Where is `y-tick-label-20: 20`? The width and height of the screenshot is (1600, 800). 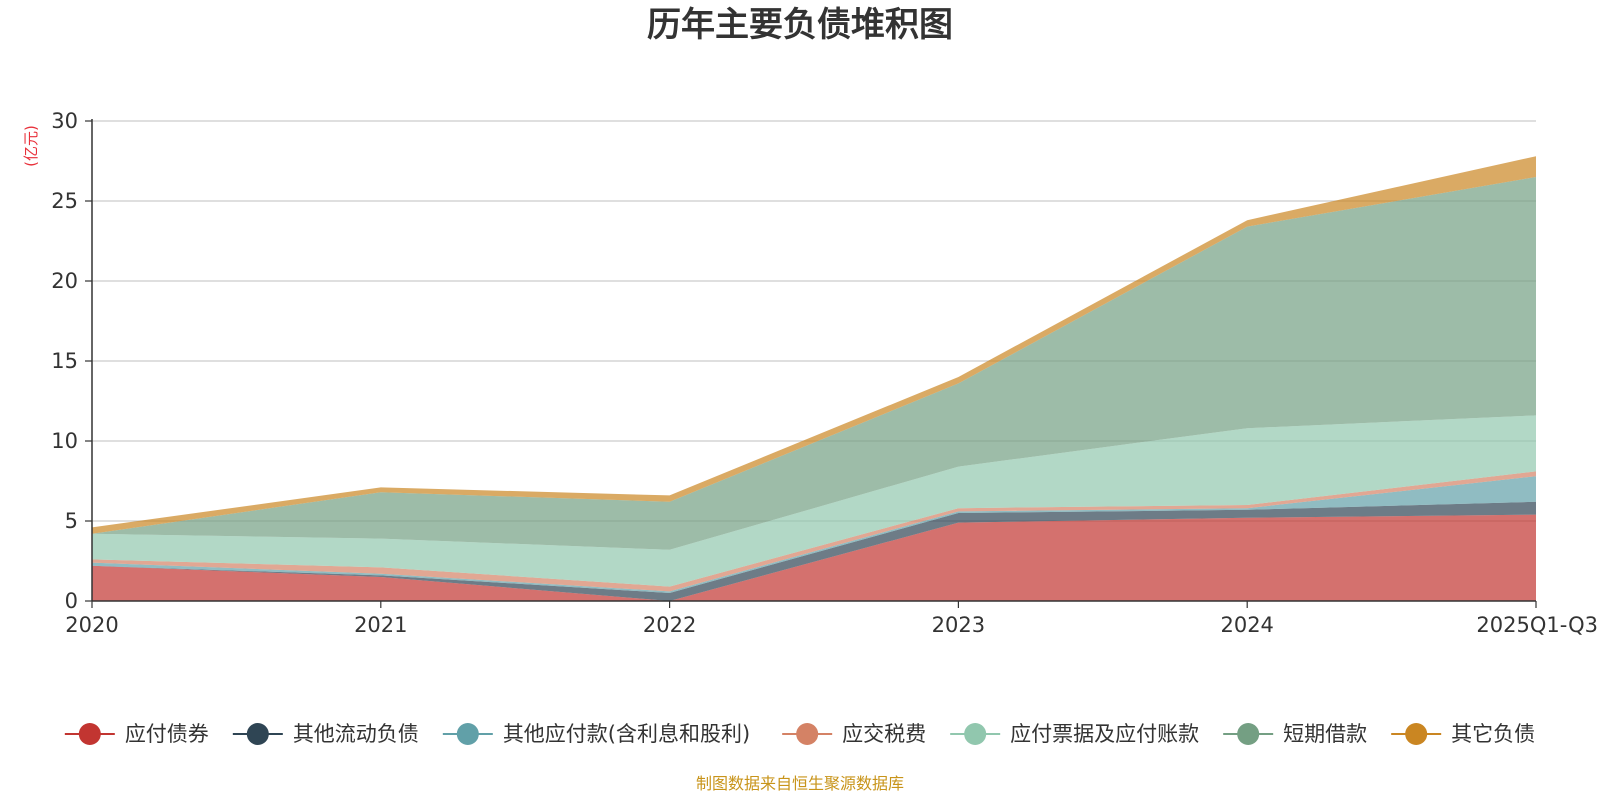 y-tick-label-20: 20 is located at coordinates (64, 281).